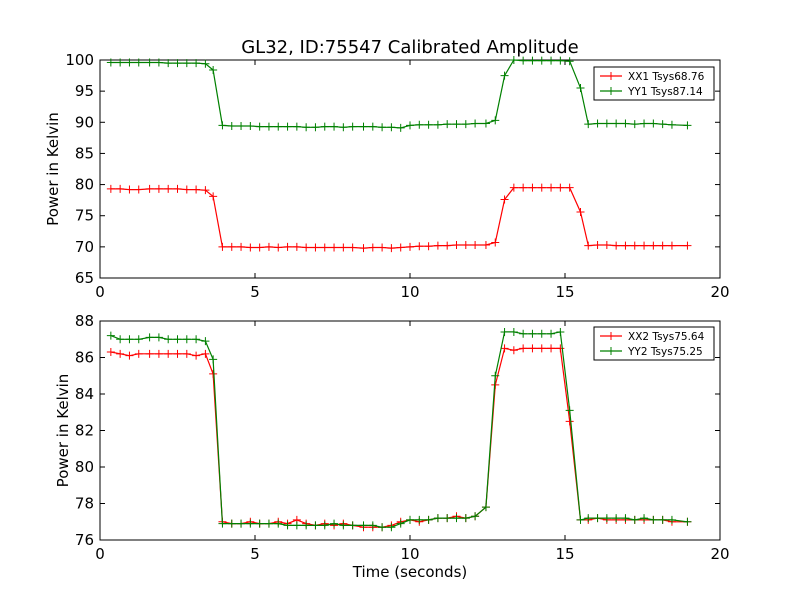  I want to click on y-tick-label: 85, so click(84, 153).